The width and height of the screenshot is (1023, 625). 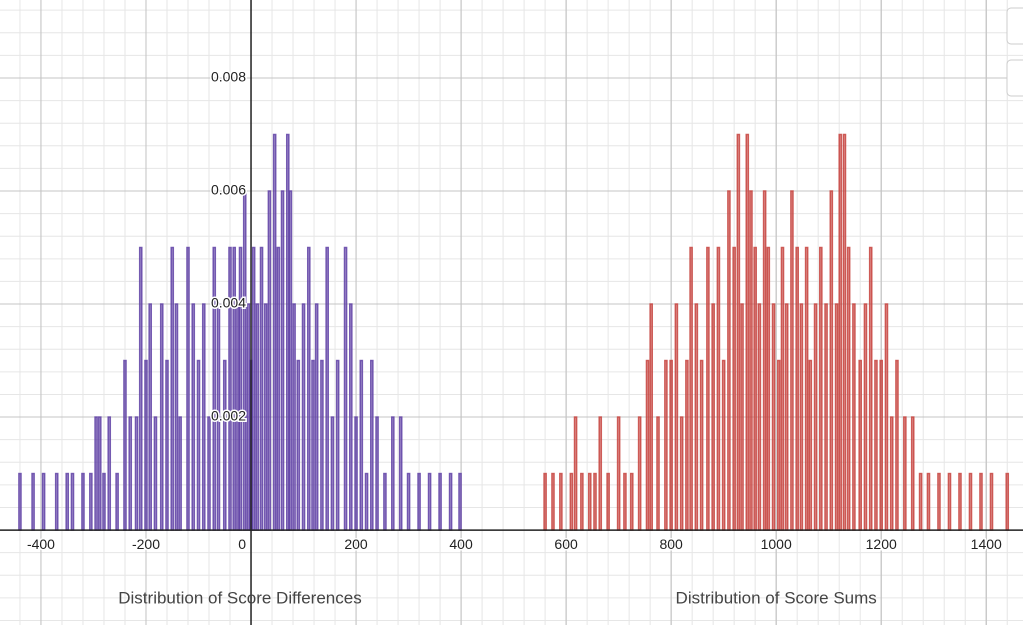 What do you see at coordinates (356, 544) in the screenshot?
I see `x-tick-label: 200` at bounding box center [356, 544].